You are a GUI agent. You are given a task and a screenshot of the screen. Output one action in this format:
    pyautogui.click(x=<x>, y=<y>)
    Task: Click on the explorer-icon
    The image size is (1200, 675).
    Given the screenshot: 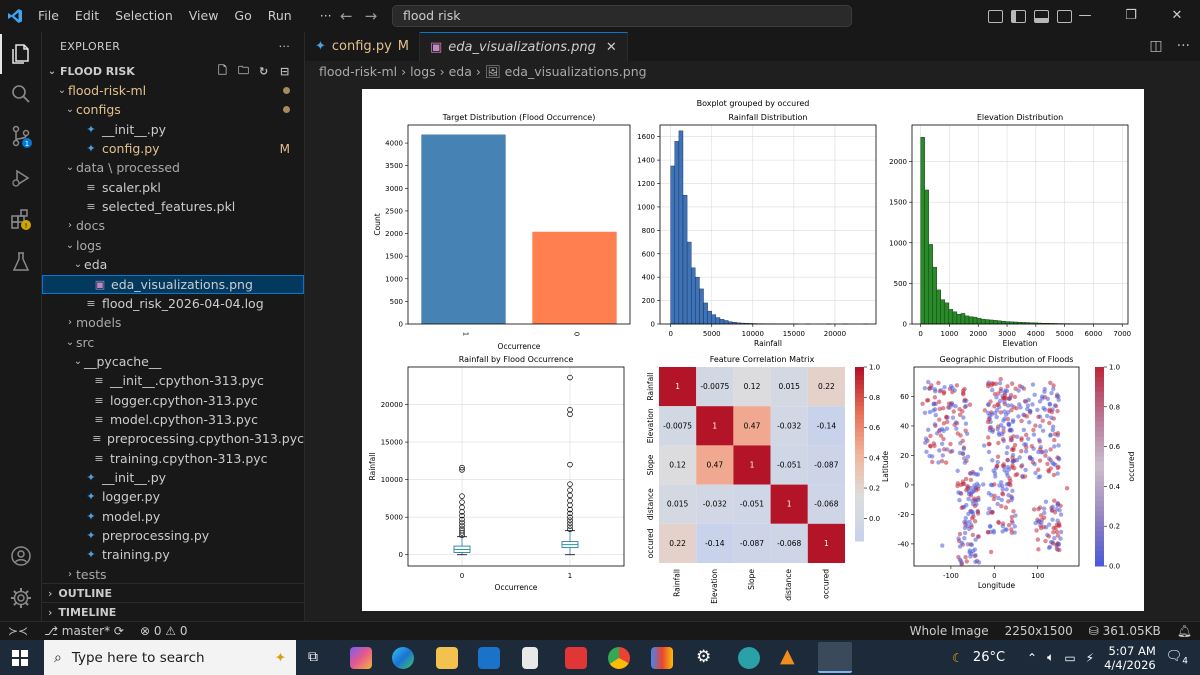 What is the action you would take?
    pyautogui.click(x=21, y=54)
    